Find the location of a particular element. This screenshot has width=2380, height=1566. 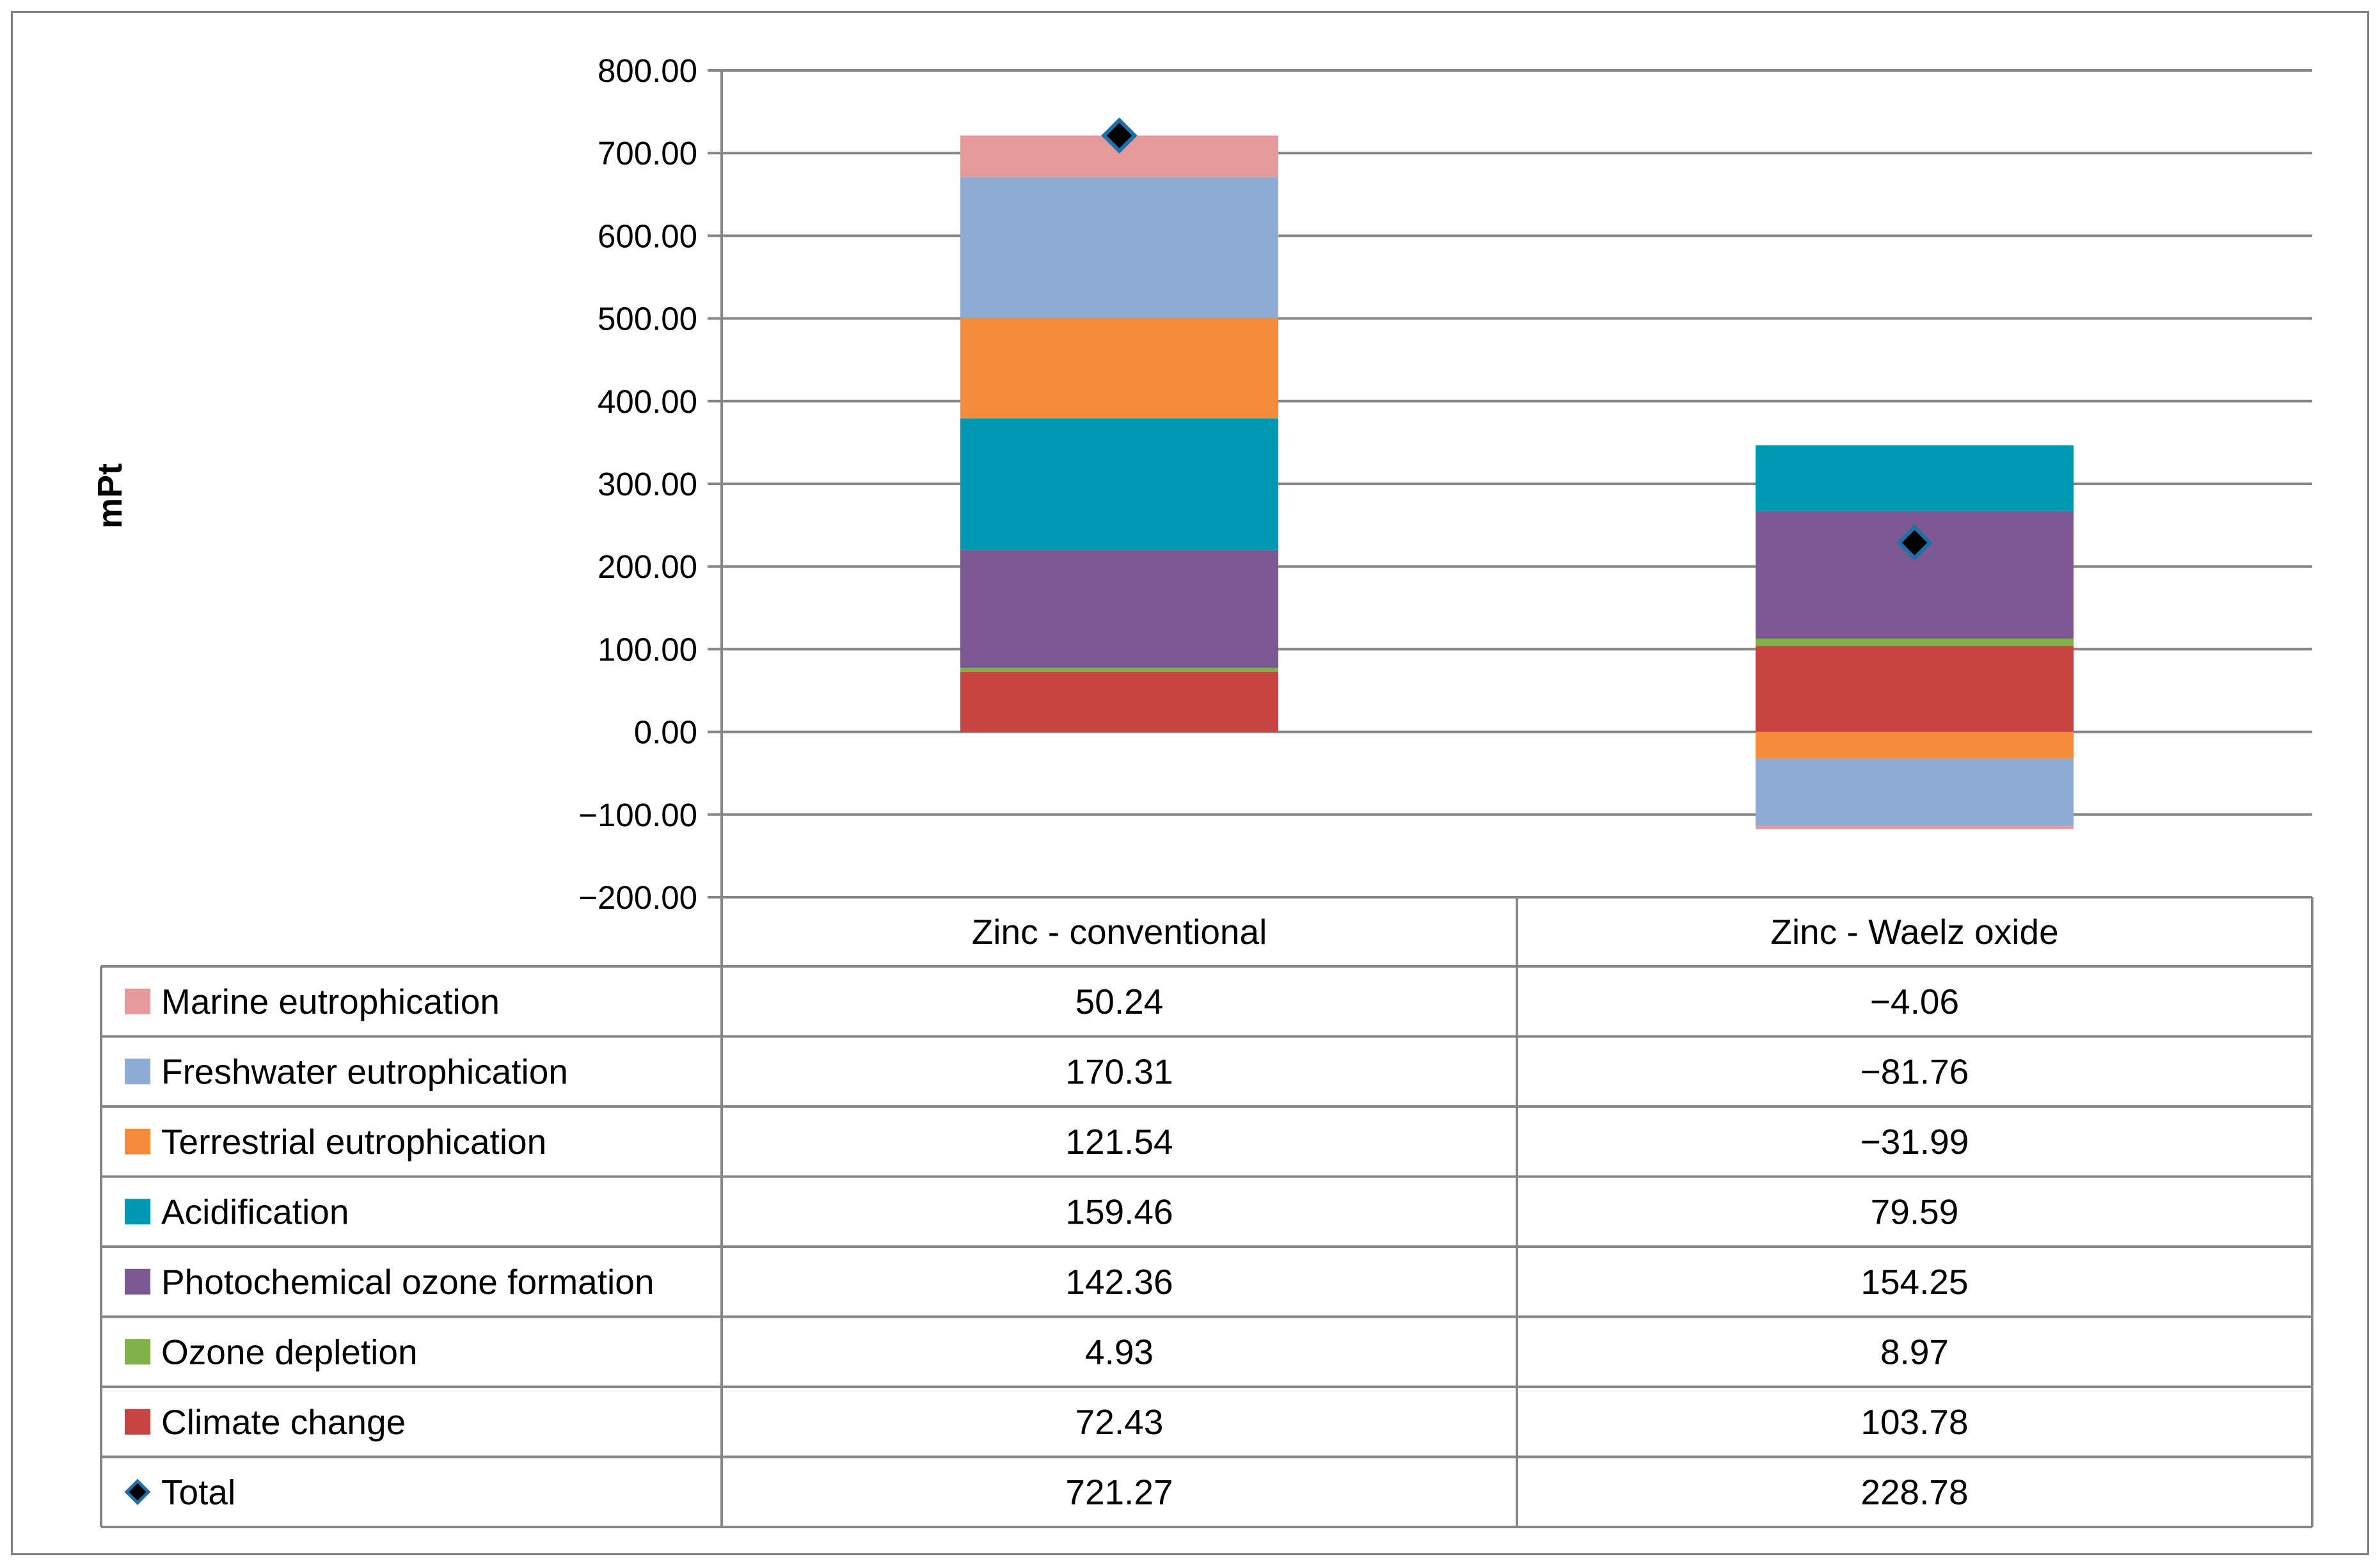

y-tick-label: 600.00 is located at coordinates (647, 236).